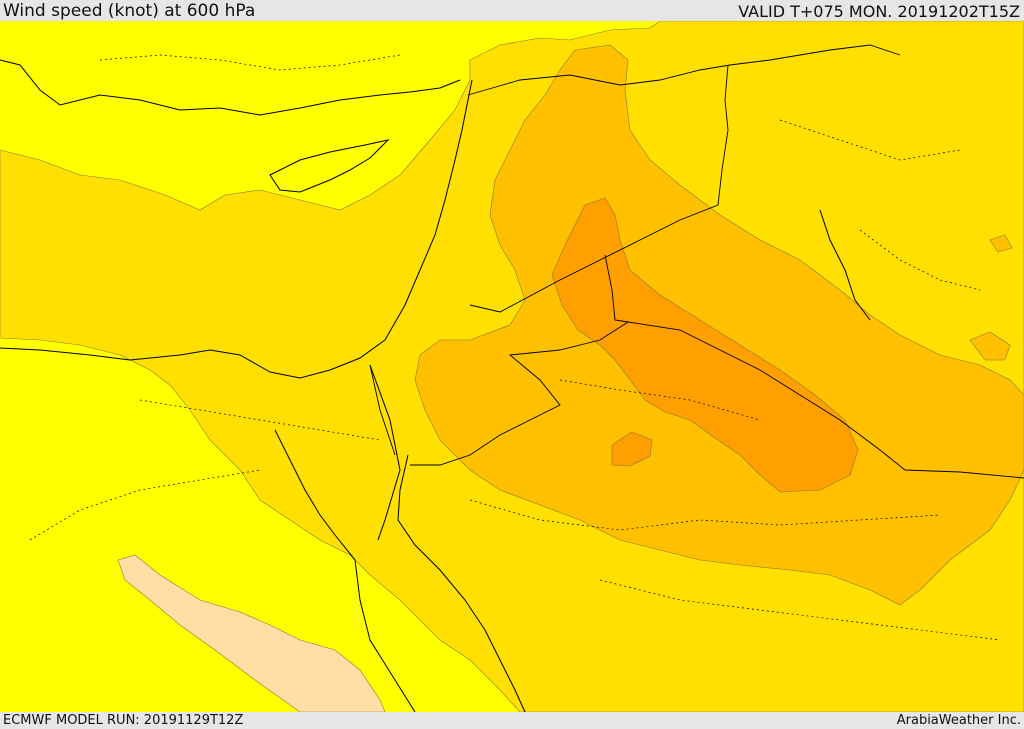 This screenshot has height=729, width=1024. What do you see at coordinates (632, 449) in the screenshot?
I see `band-4-patch` at bounding box center [632, 449].